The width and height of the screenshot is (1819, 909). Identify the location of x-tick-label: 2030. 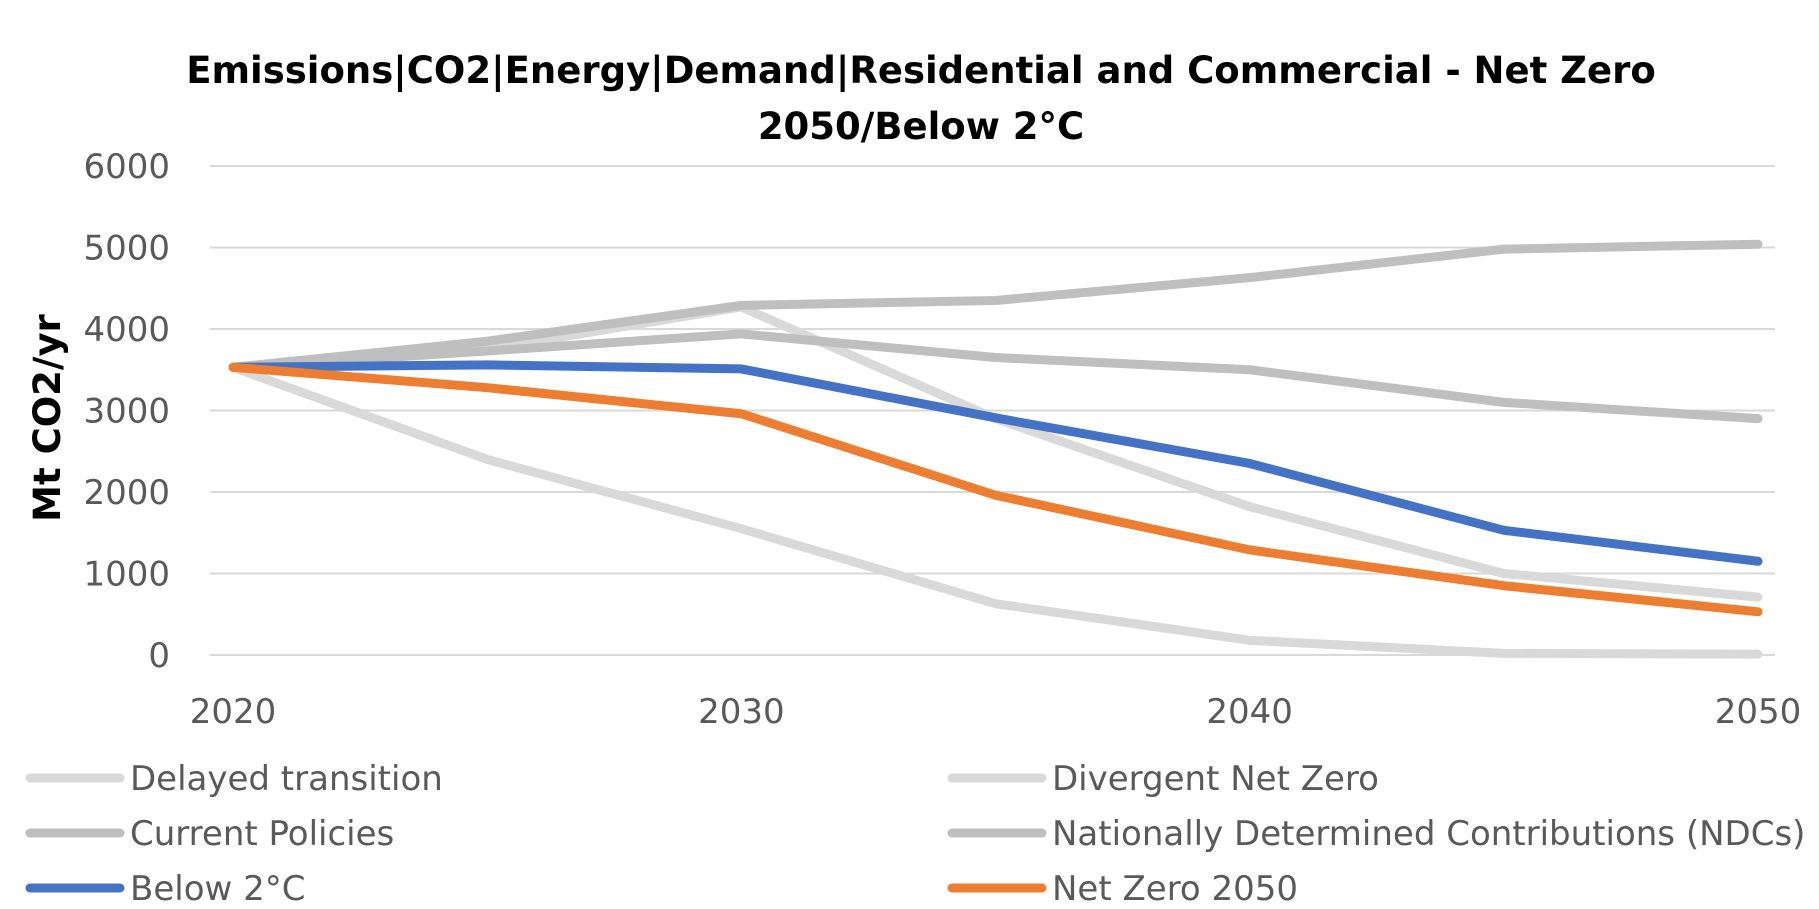
(741, 712).